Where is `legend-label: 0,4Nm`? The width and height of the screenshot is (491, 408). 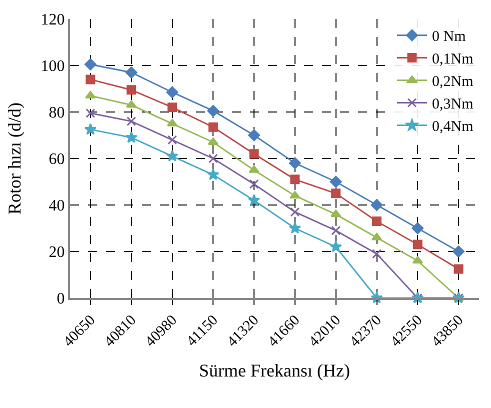
legend-label: 0,4Nm is located at coordinates (453, 127).